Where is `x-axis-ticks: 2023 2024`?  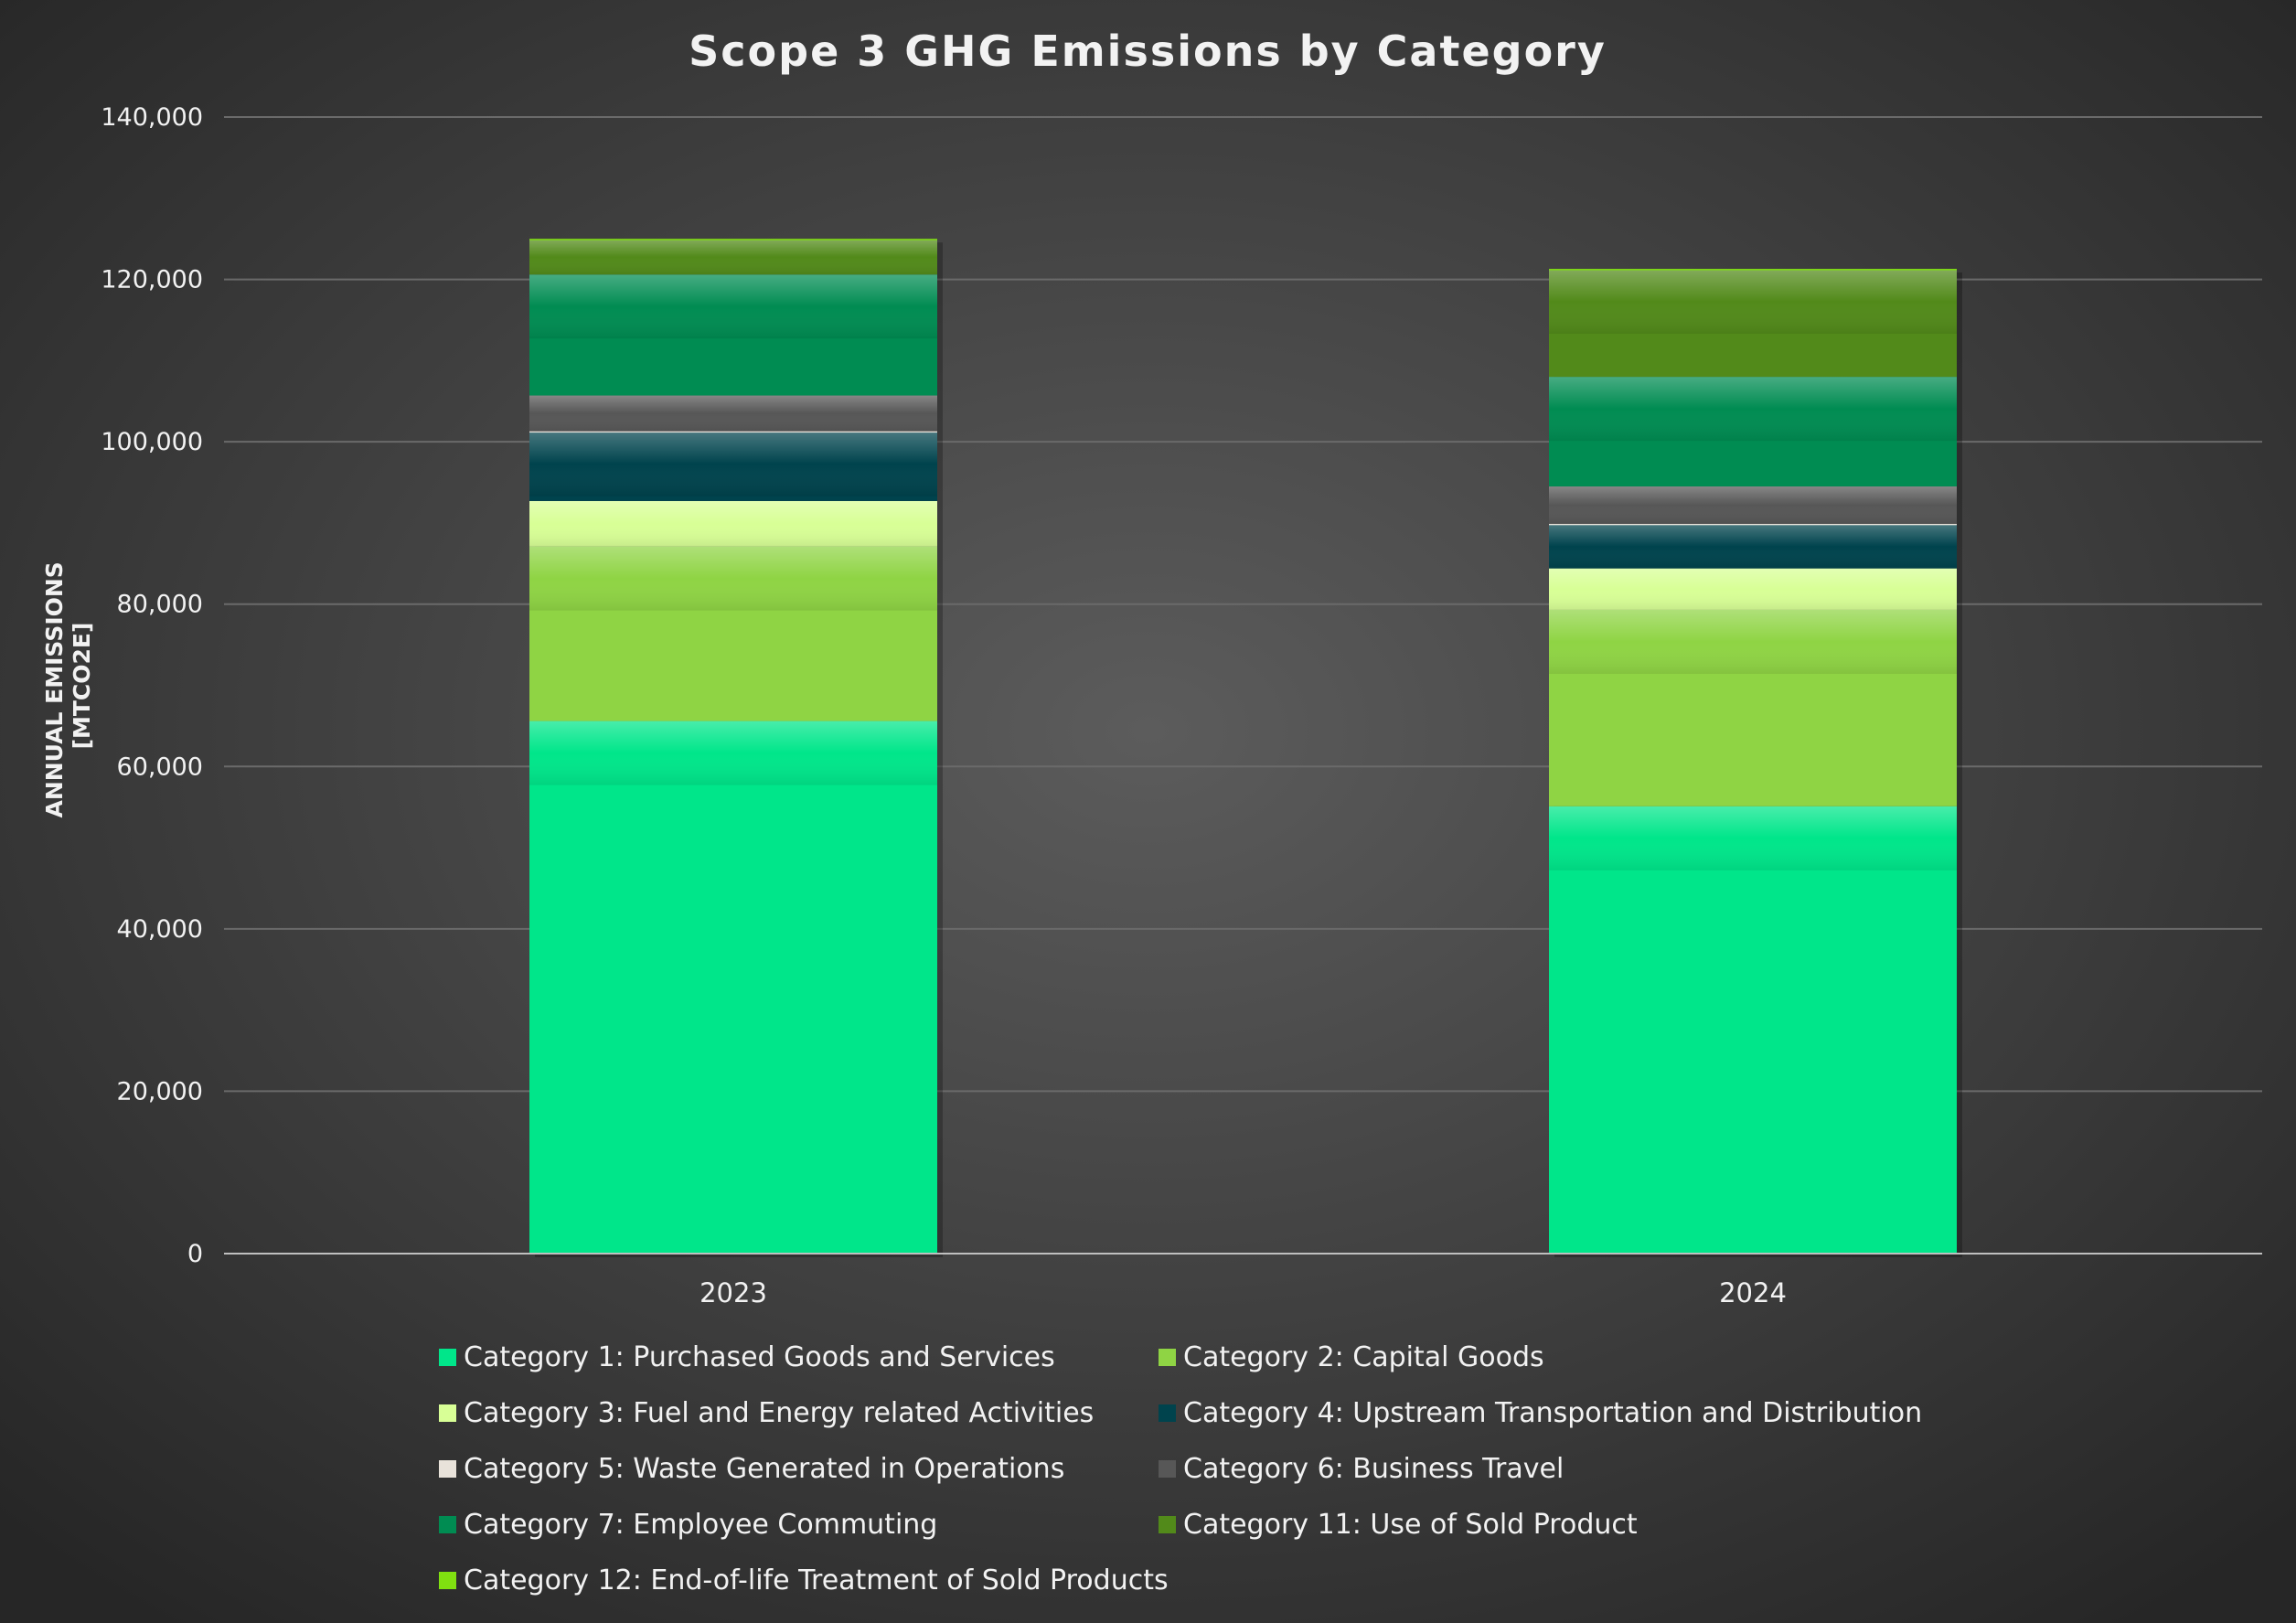
x-axis-ticks: 2023 2024 is located at coordinates (1243, 1292).